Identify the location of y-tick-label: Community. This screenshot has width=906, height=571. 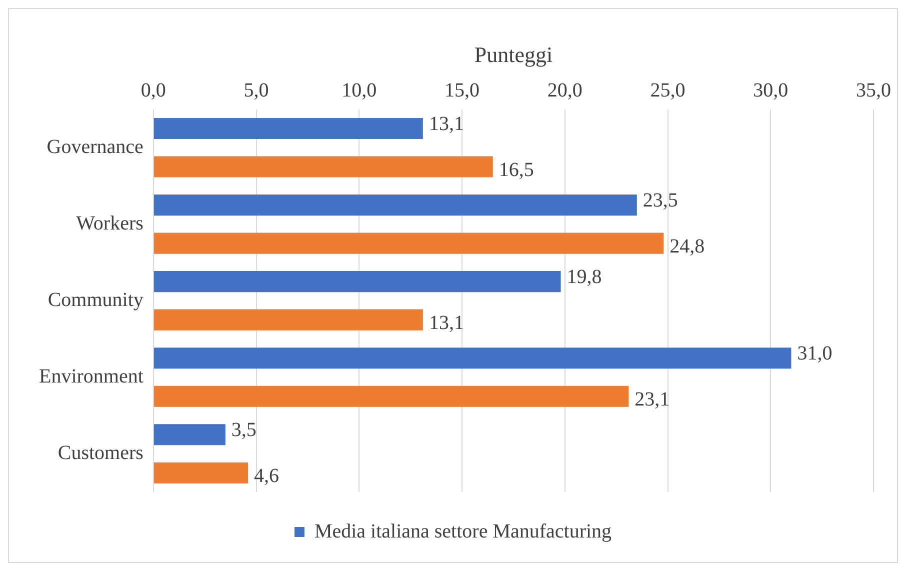
(96, 299).